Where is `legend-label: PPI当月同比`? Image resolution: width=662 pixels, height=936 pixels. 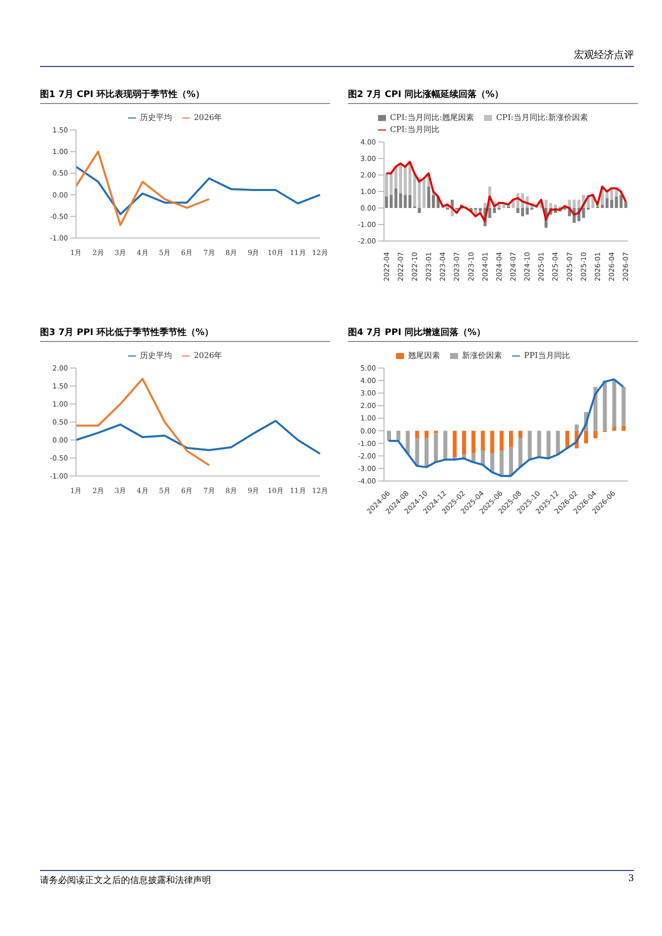 legend-label: PPI当月同比 is located at coordinates (547, 355).